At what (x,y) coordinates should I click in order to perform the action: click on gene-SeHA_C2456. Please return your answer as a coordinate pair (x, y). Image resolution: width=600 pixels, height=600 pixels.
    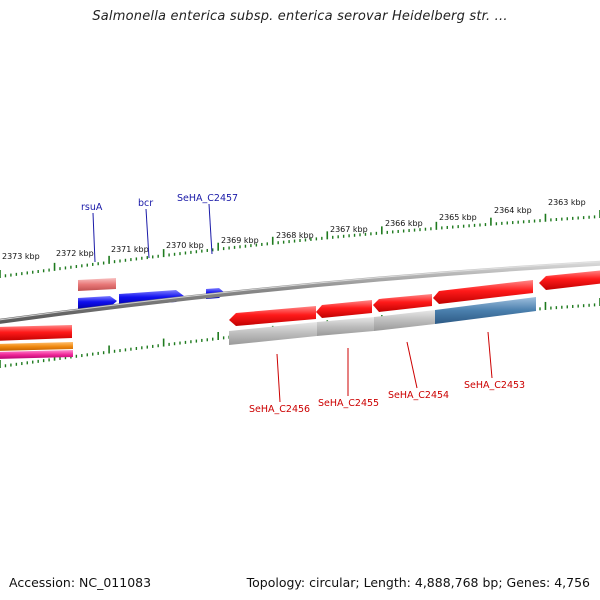
    Looking at the image, I should click on (272, 316).